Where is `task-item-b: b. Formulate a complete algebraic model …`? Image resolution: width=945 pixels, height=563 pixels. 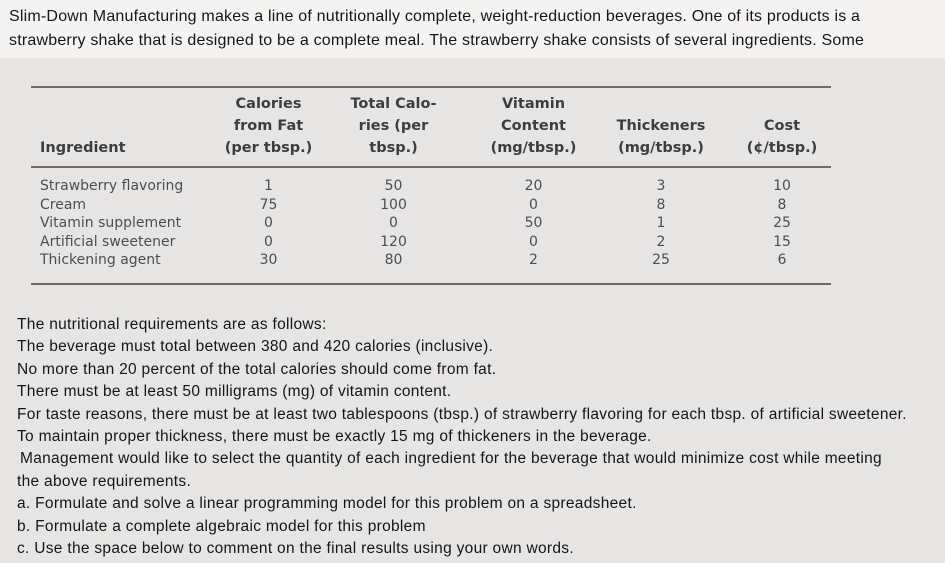 task-item-b: b. Formulate a complete algebraic model … is located at coordinates (221, 526).